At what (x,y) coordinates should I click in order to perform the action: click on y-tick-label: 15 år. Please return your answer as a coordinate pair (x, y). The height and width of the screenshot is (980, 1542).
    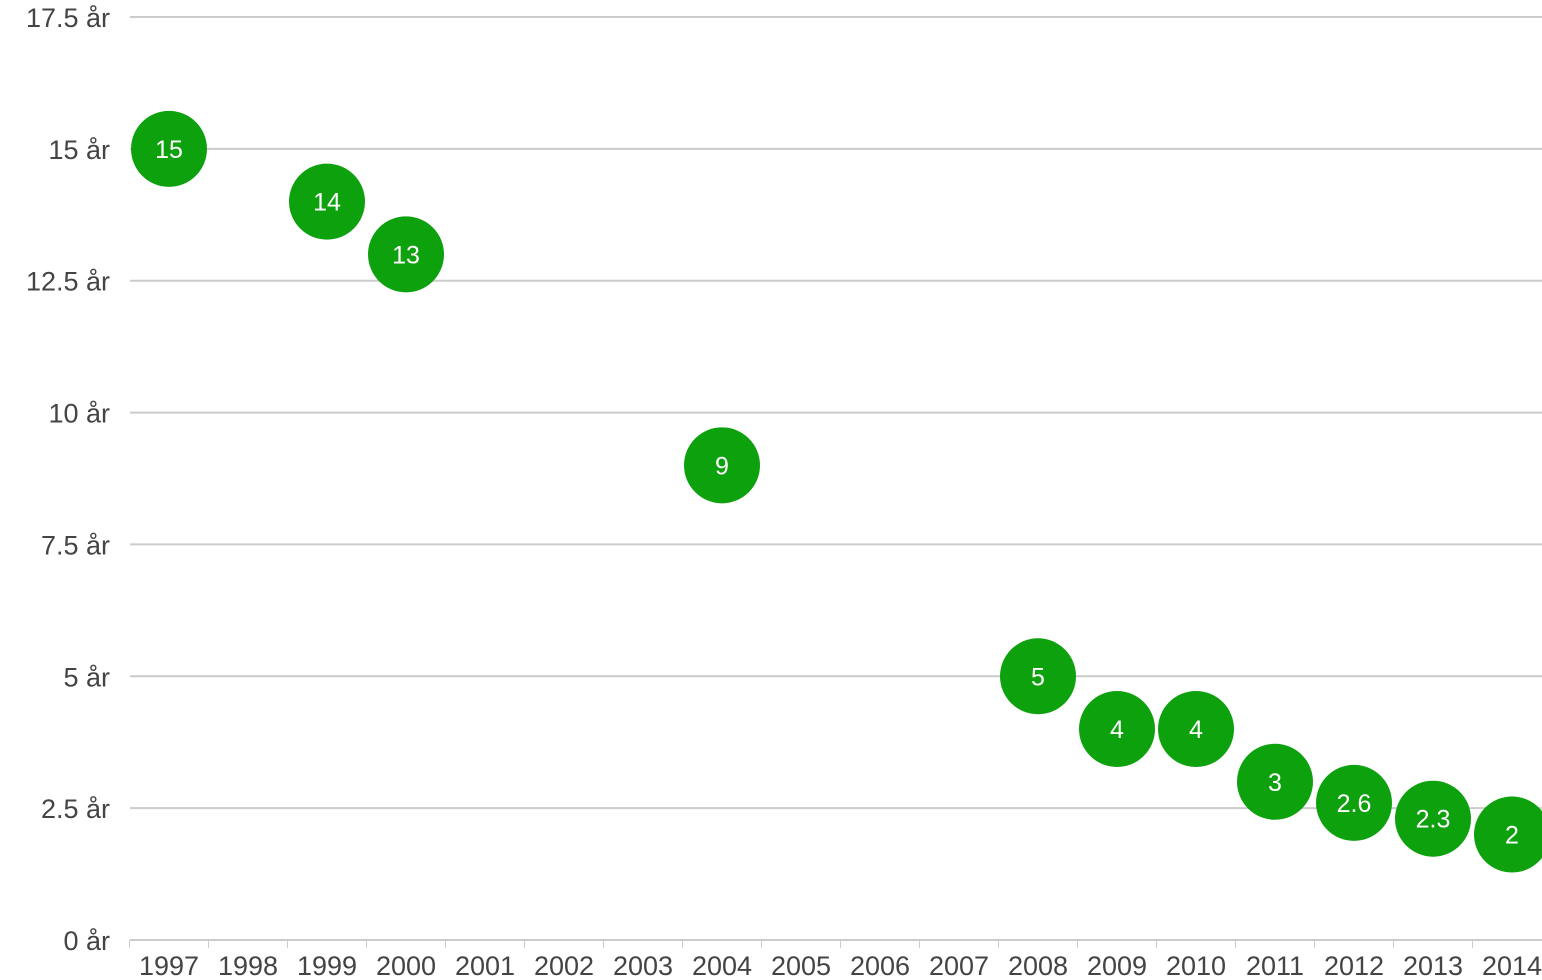
    Looking at the image, I should click on (79, 150).